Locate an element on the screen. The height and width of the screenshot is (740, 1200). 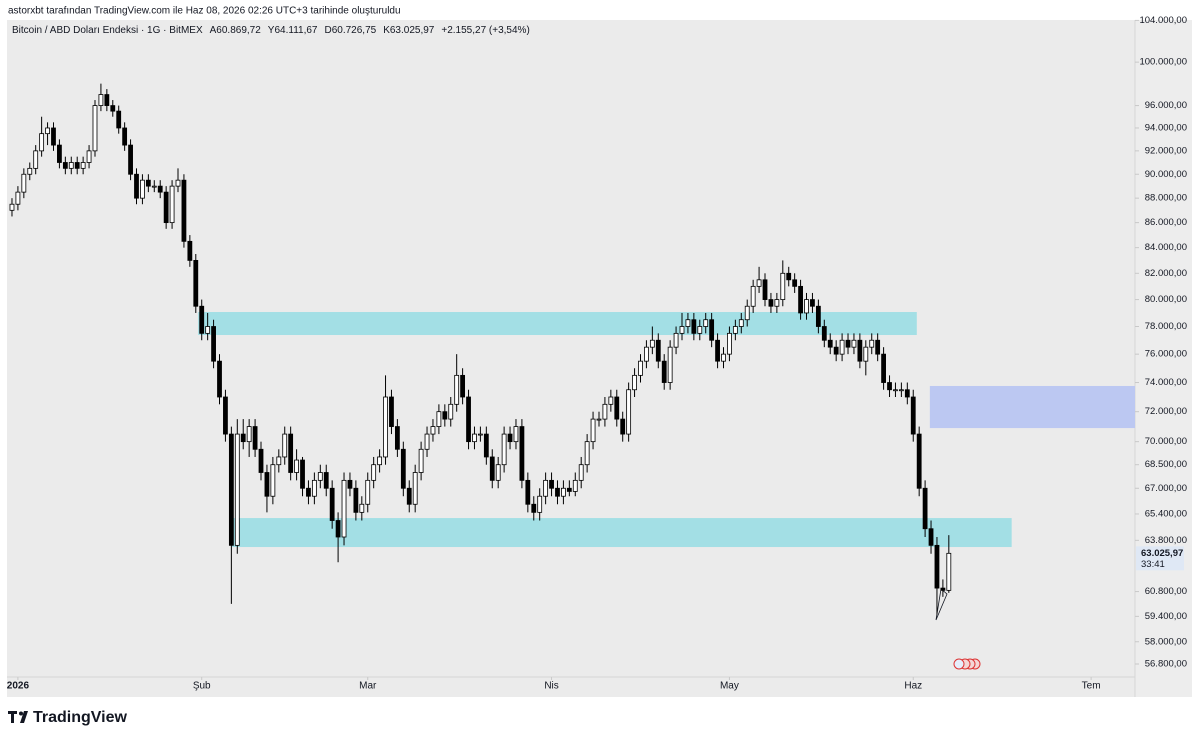
y-tick-label: 80.000,00 is located at coordinates (1166, 299).